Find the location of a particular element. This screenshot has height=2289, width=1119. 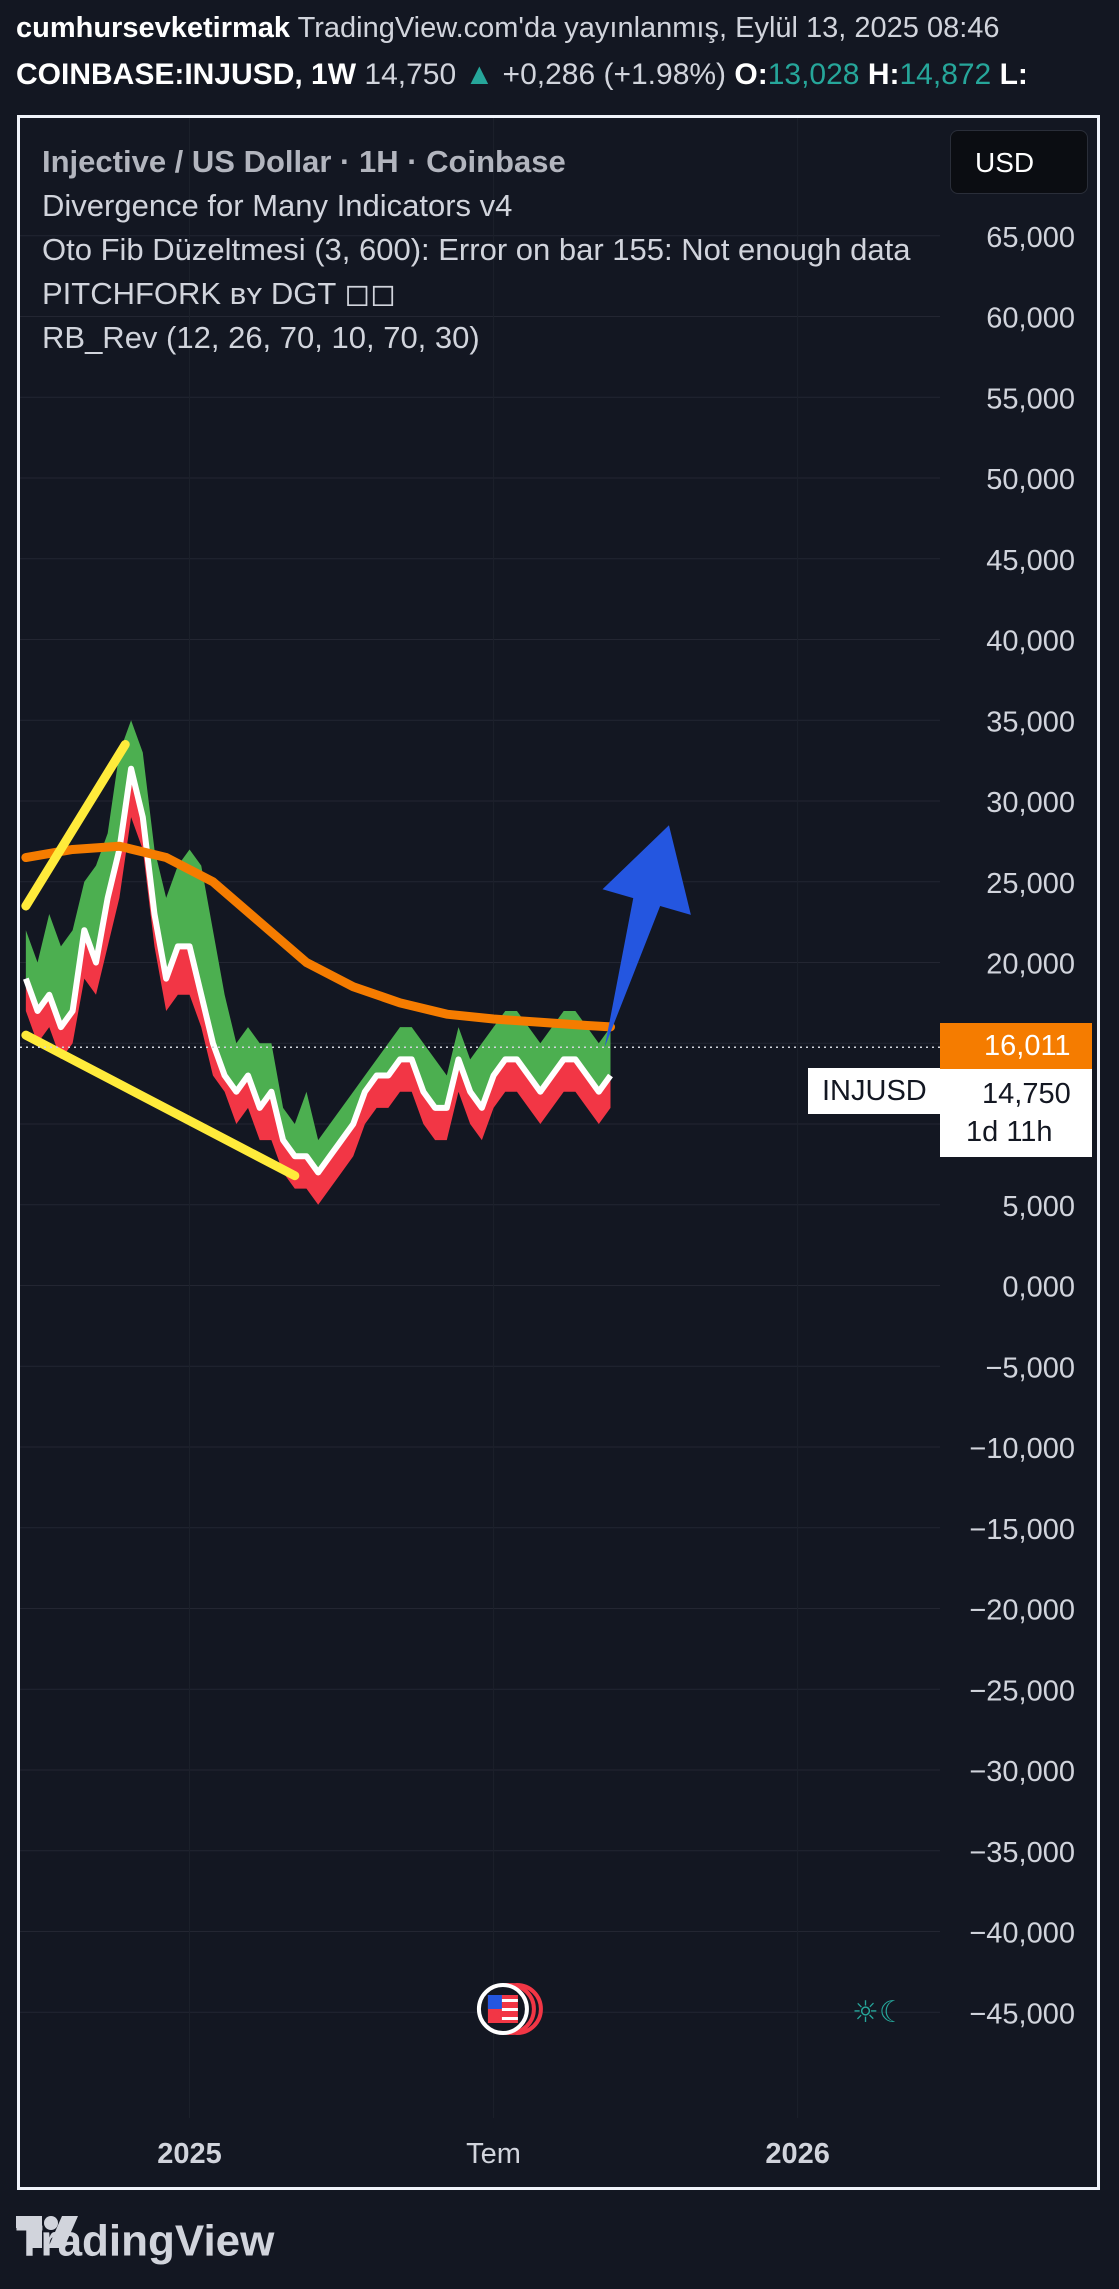

close-line is located at coordinates (318, 970).